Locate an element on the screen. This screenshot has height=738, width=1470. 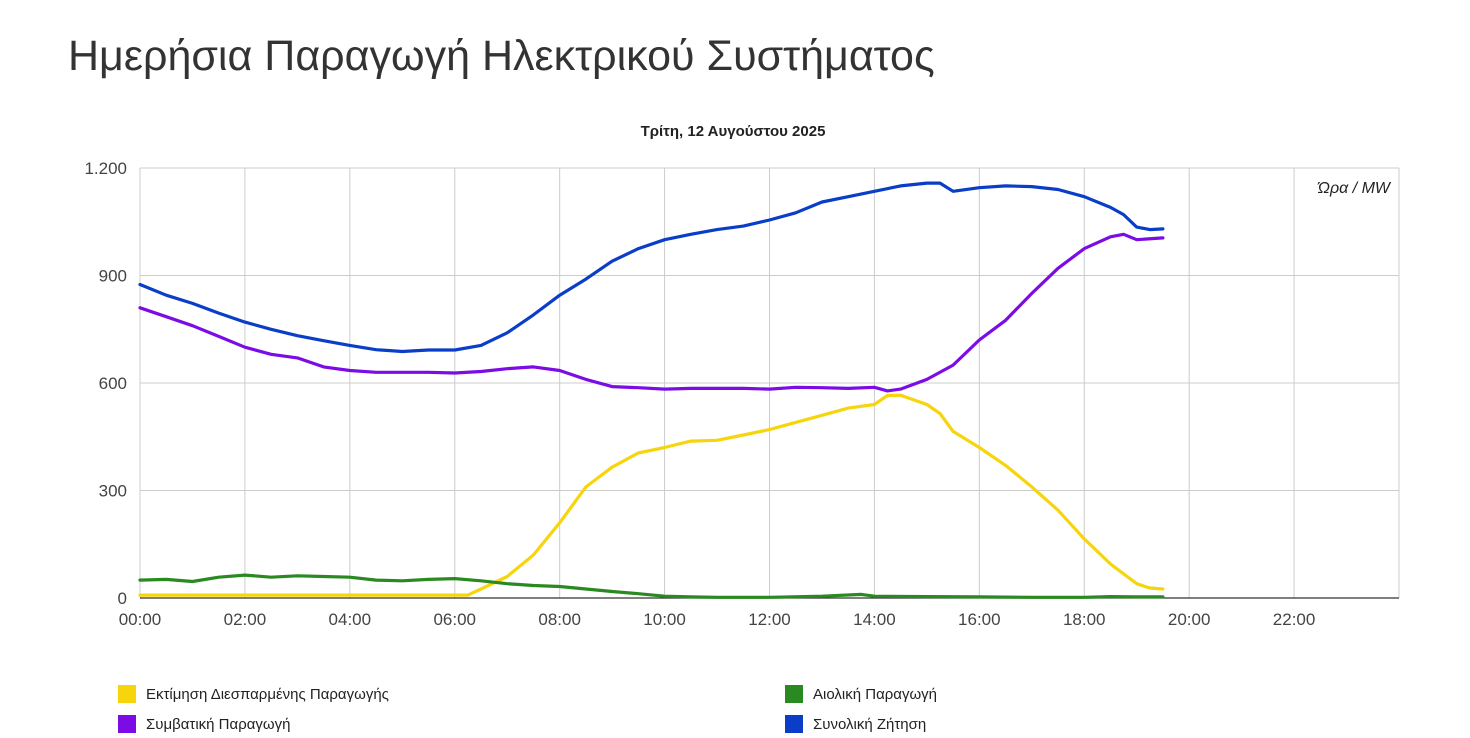
x-tick-label: 20:00 is located at coordinates (1189, 619).